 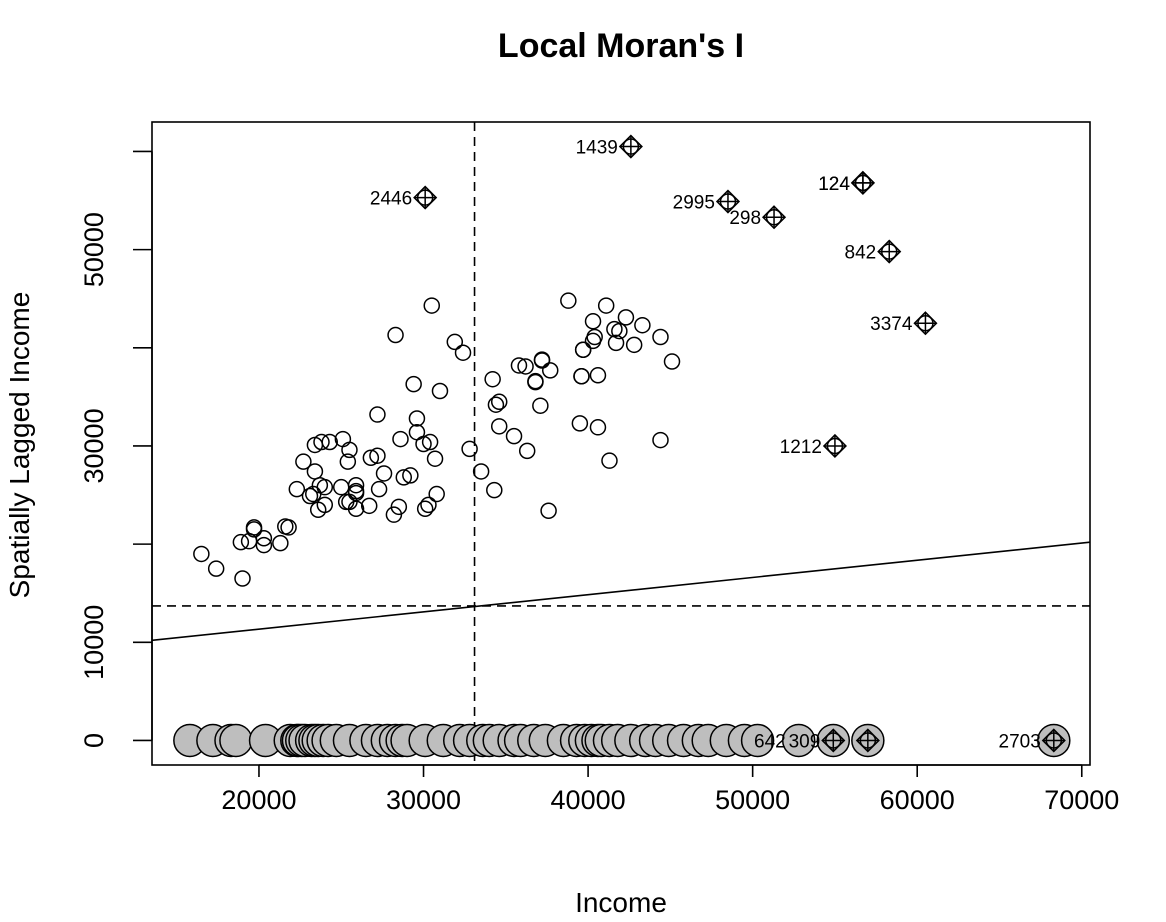 I want to click on point-label: 842, so click(x=861, y=253).